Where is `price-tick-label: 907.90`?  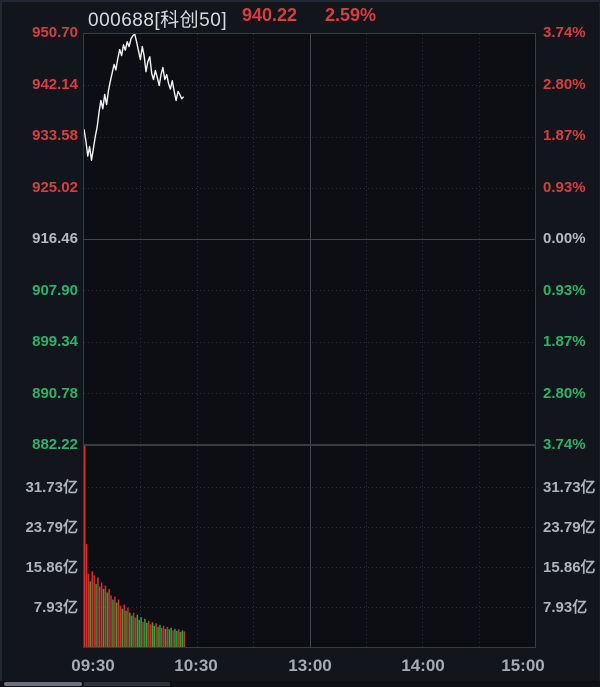 price-tick-label: 907.90 is located at coordinates (55, 290).